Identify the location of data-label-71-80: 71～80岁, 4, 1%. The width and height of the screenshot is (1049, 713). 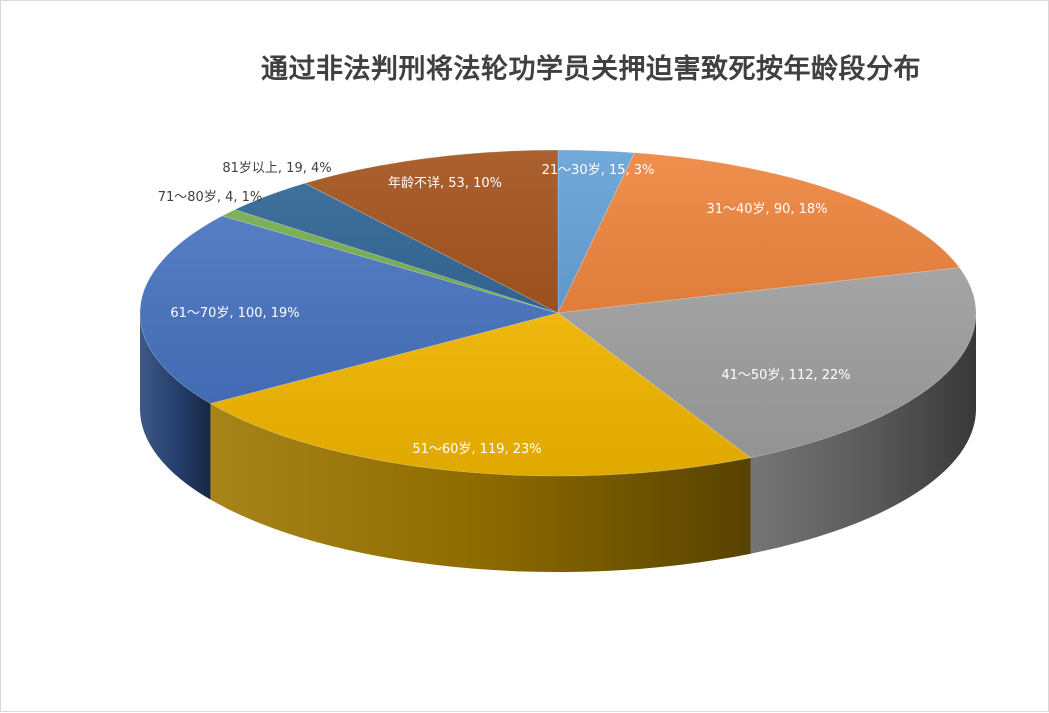
(210, 197).